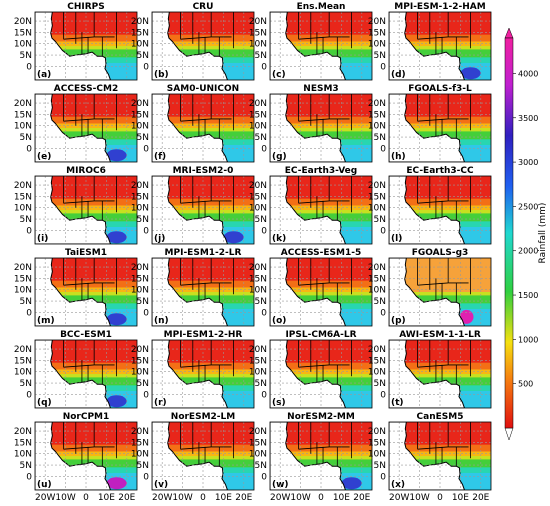 This screenshot has width=550, height=506. I want to click on panel-title: MIROC6, so click(86, 171).